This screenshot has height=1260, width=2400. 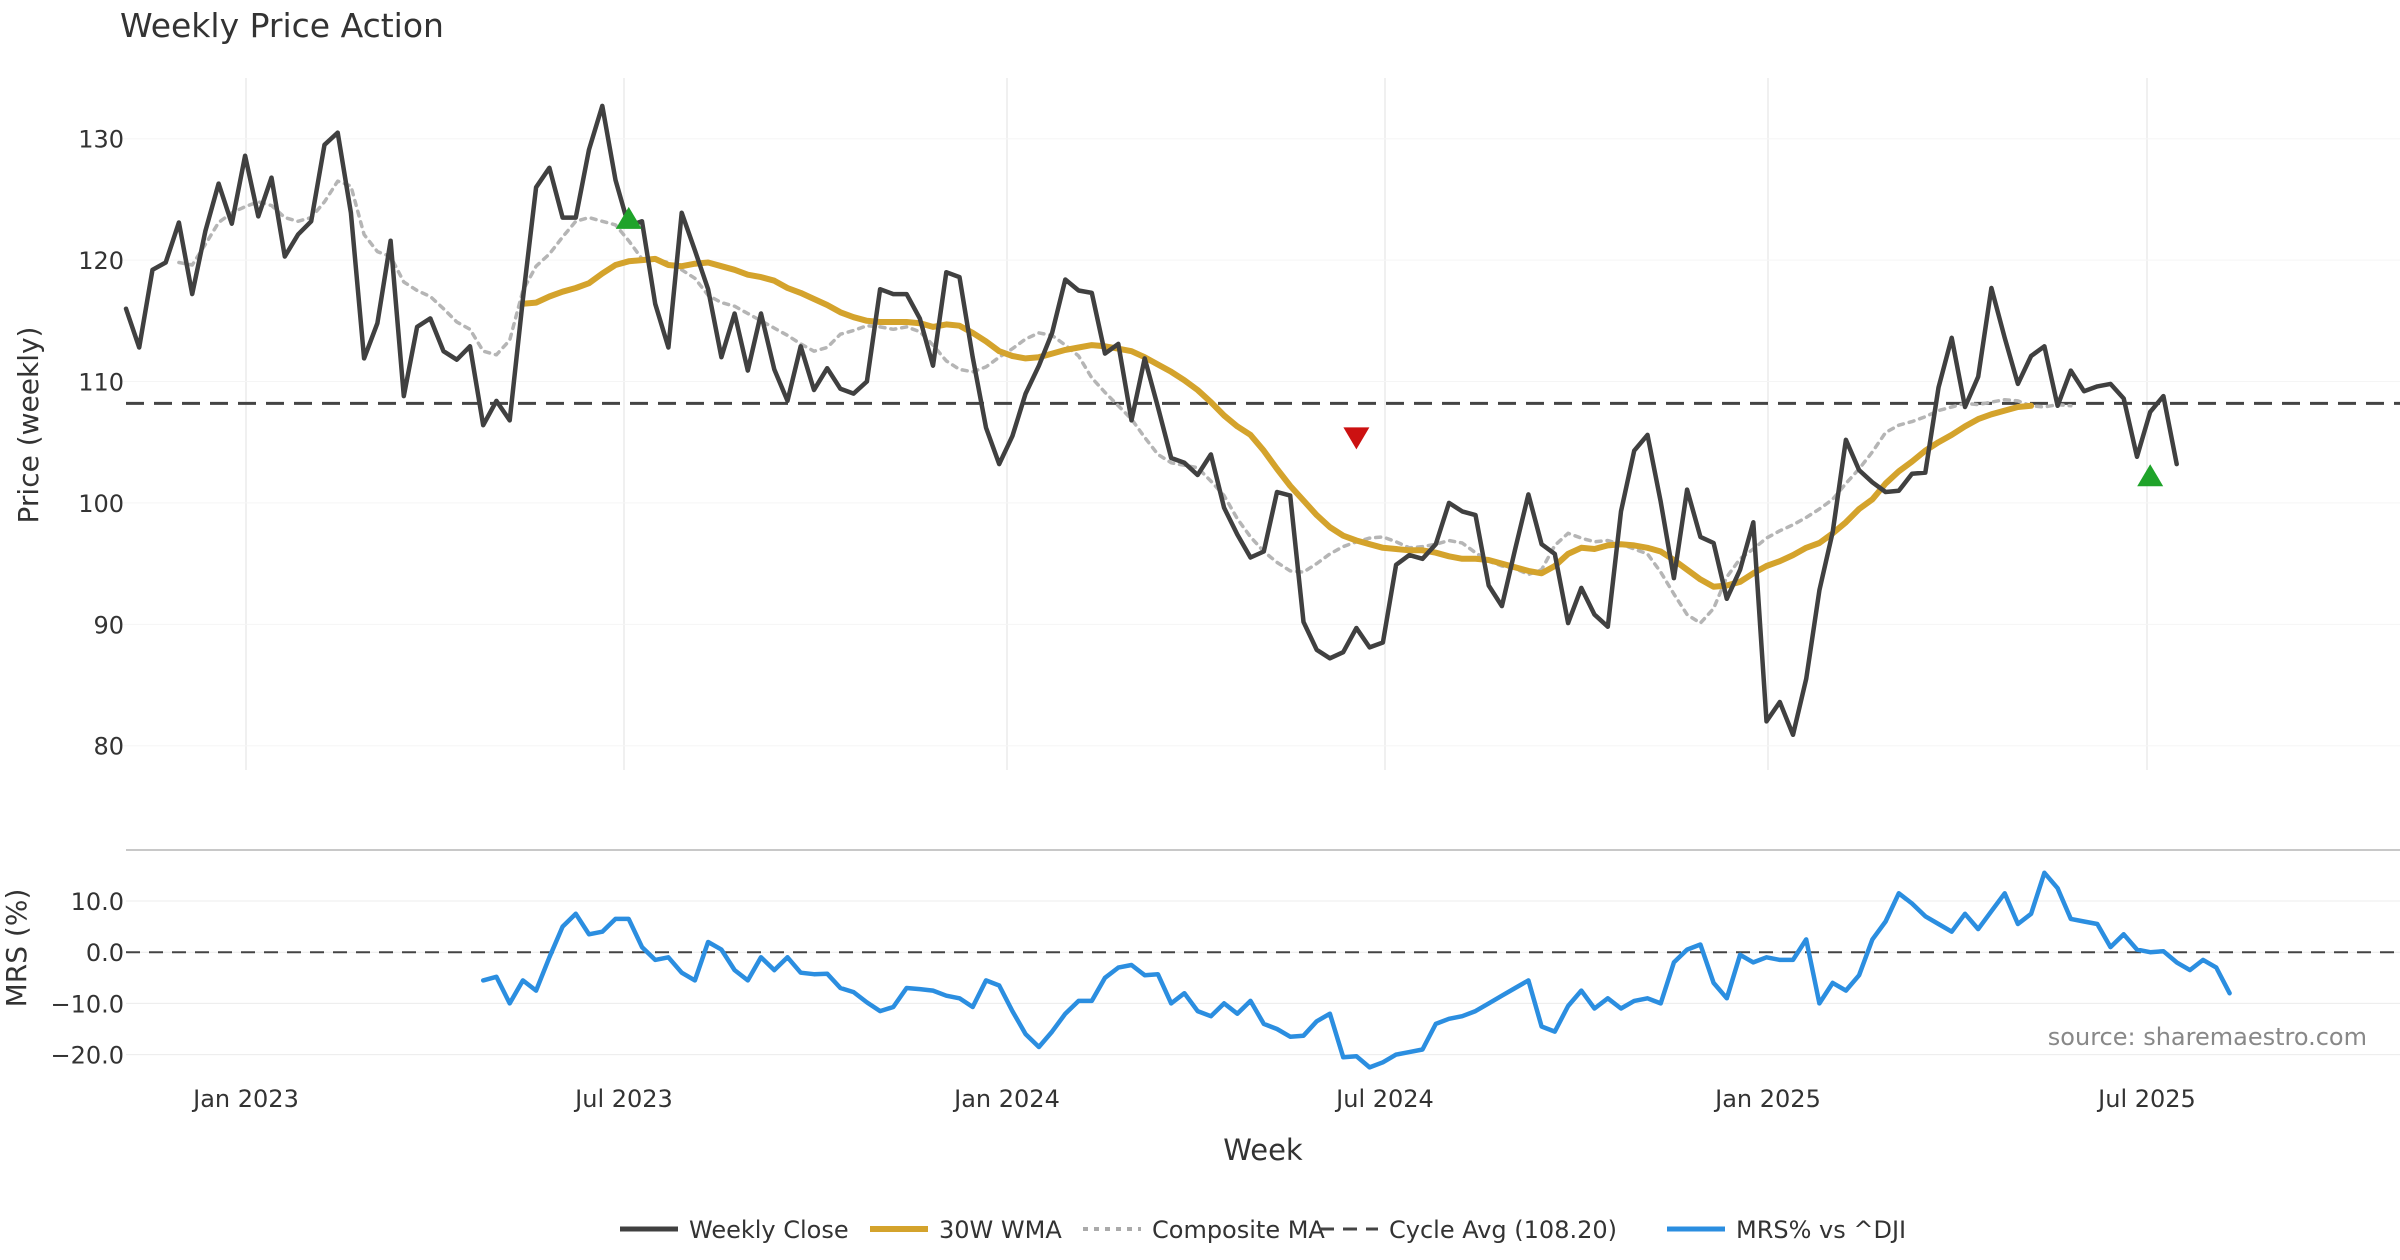 I want to click on price-y-tick-label: 110, so click(x=101, y=383).